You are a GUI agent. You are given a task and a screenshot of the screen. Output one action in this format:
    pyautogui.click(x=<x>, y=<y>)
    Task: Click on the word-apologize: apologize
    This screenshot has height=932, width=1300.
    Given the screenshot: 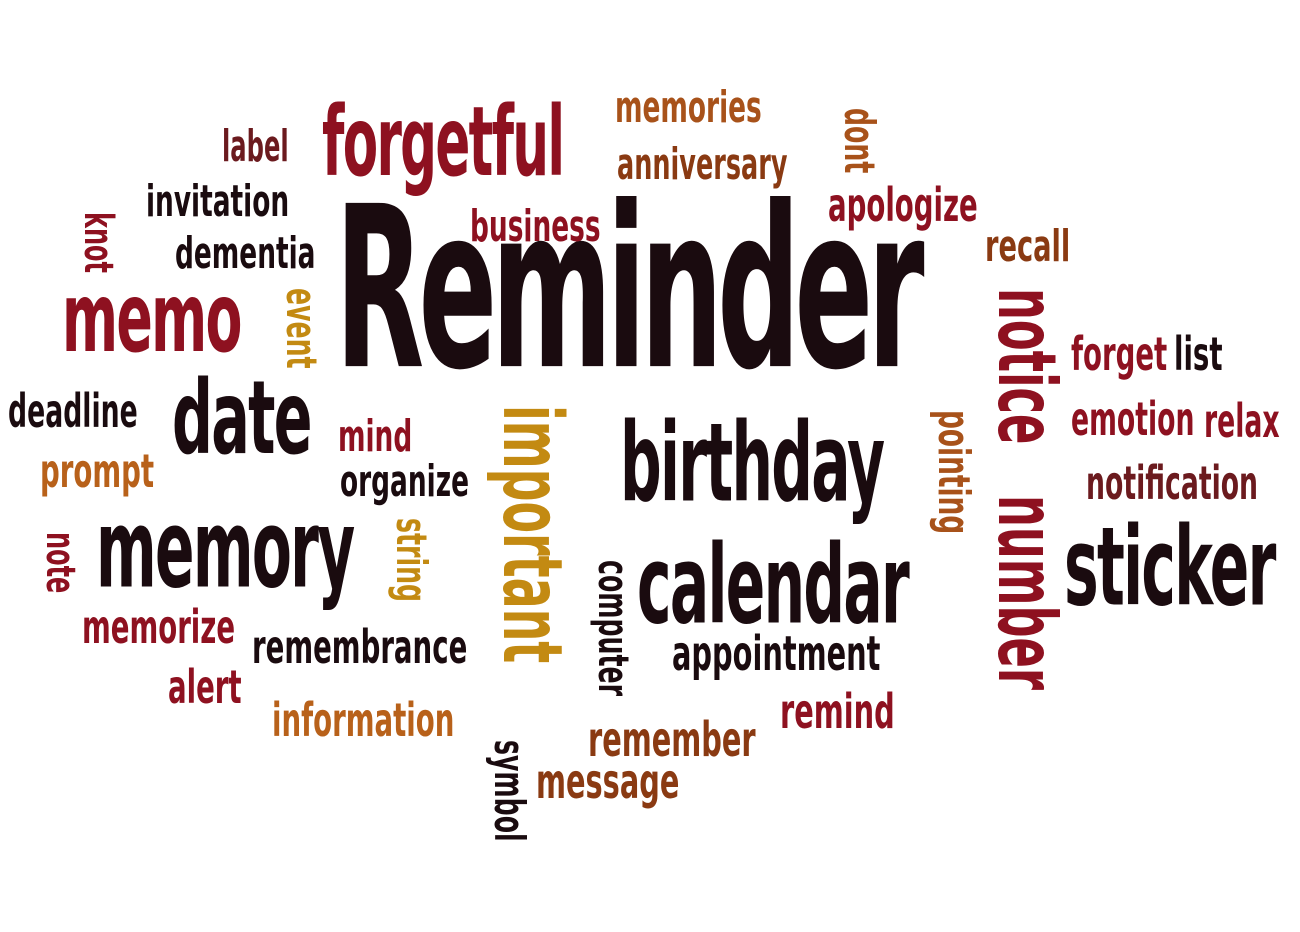 What is the action you would take?
    pyautogui.click(x=903, y=205)
    